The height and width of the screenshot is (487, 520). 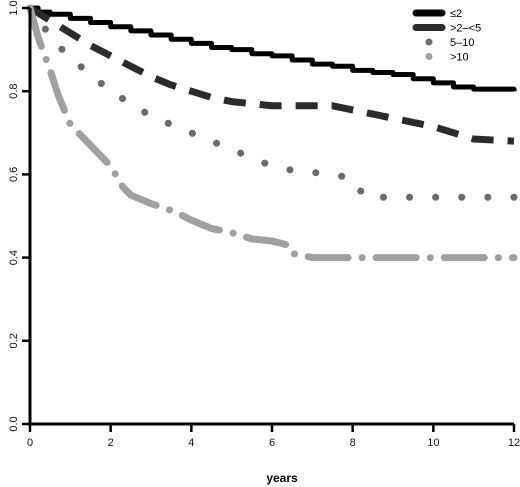 I want to click on x-tick-label: 12, so click(x=514, y=443).